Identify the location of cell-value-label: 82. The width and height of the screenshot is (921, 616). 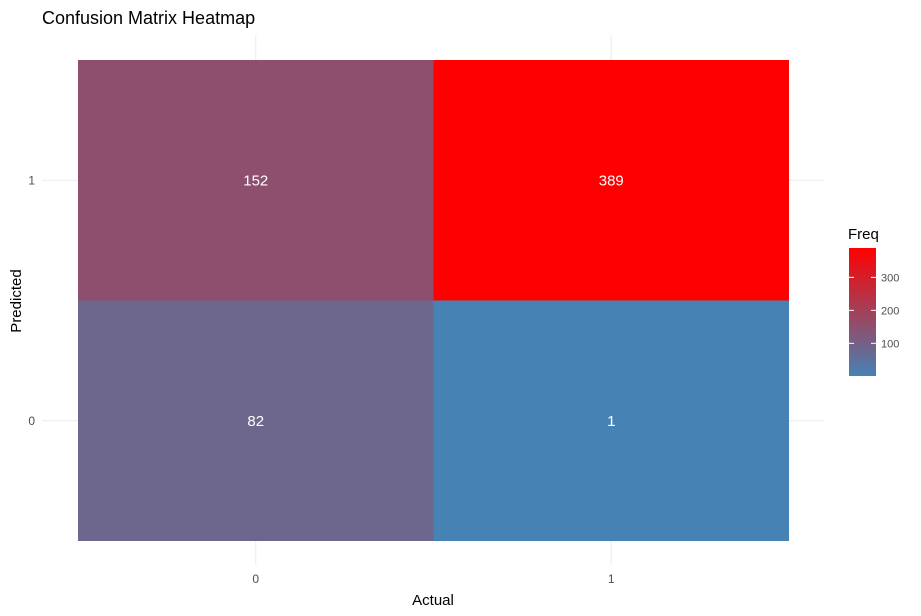
(255, 421).